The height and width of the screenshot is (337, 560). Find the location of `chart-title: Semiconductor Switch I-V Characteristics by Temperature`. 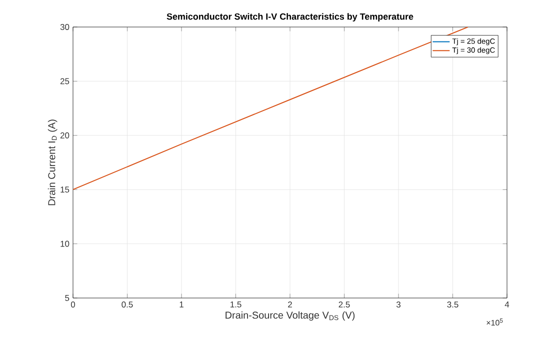

chart-title: Semiconductor Switch I-V Characteristics by Temperature is located at coordinates (290, 17).